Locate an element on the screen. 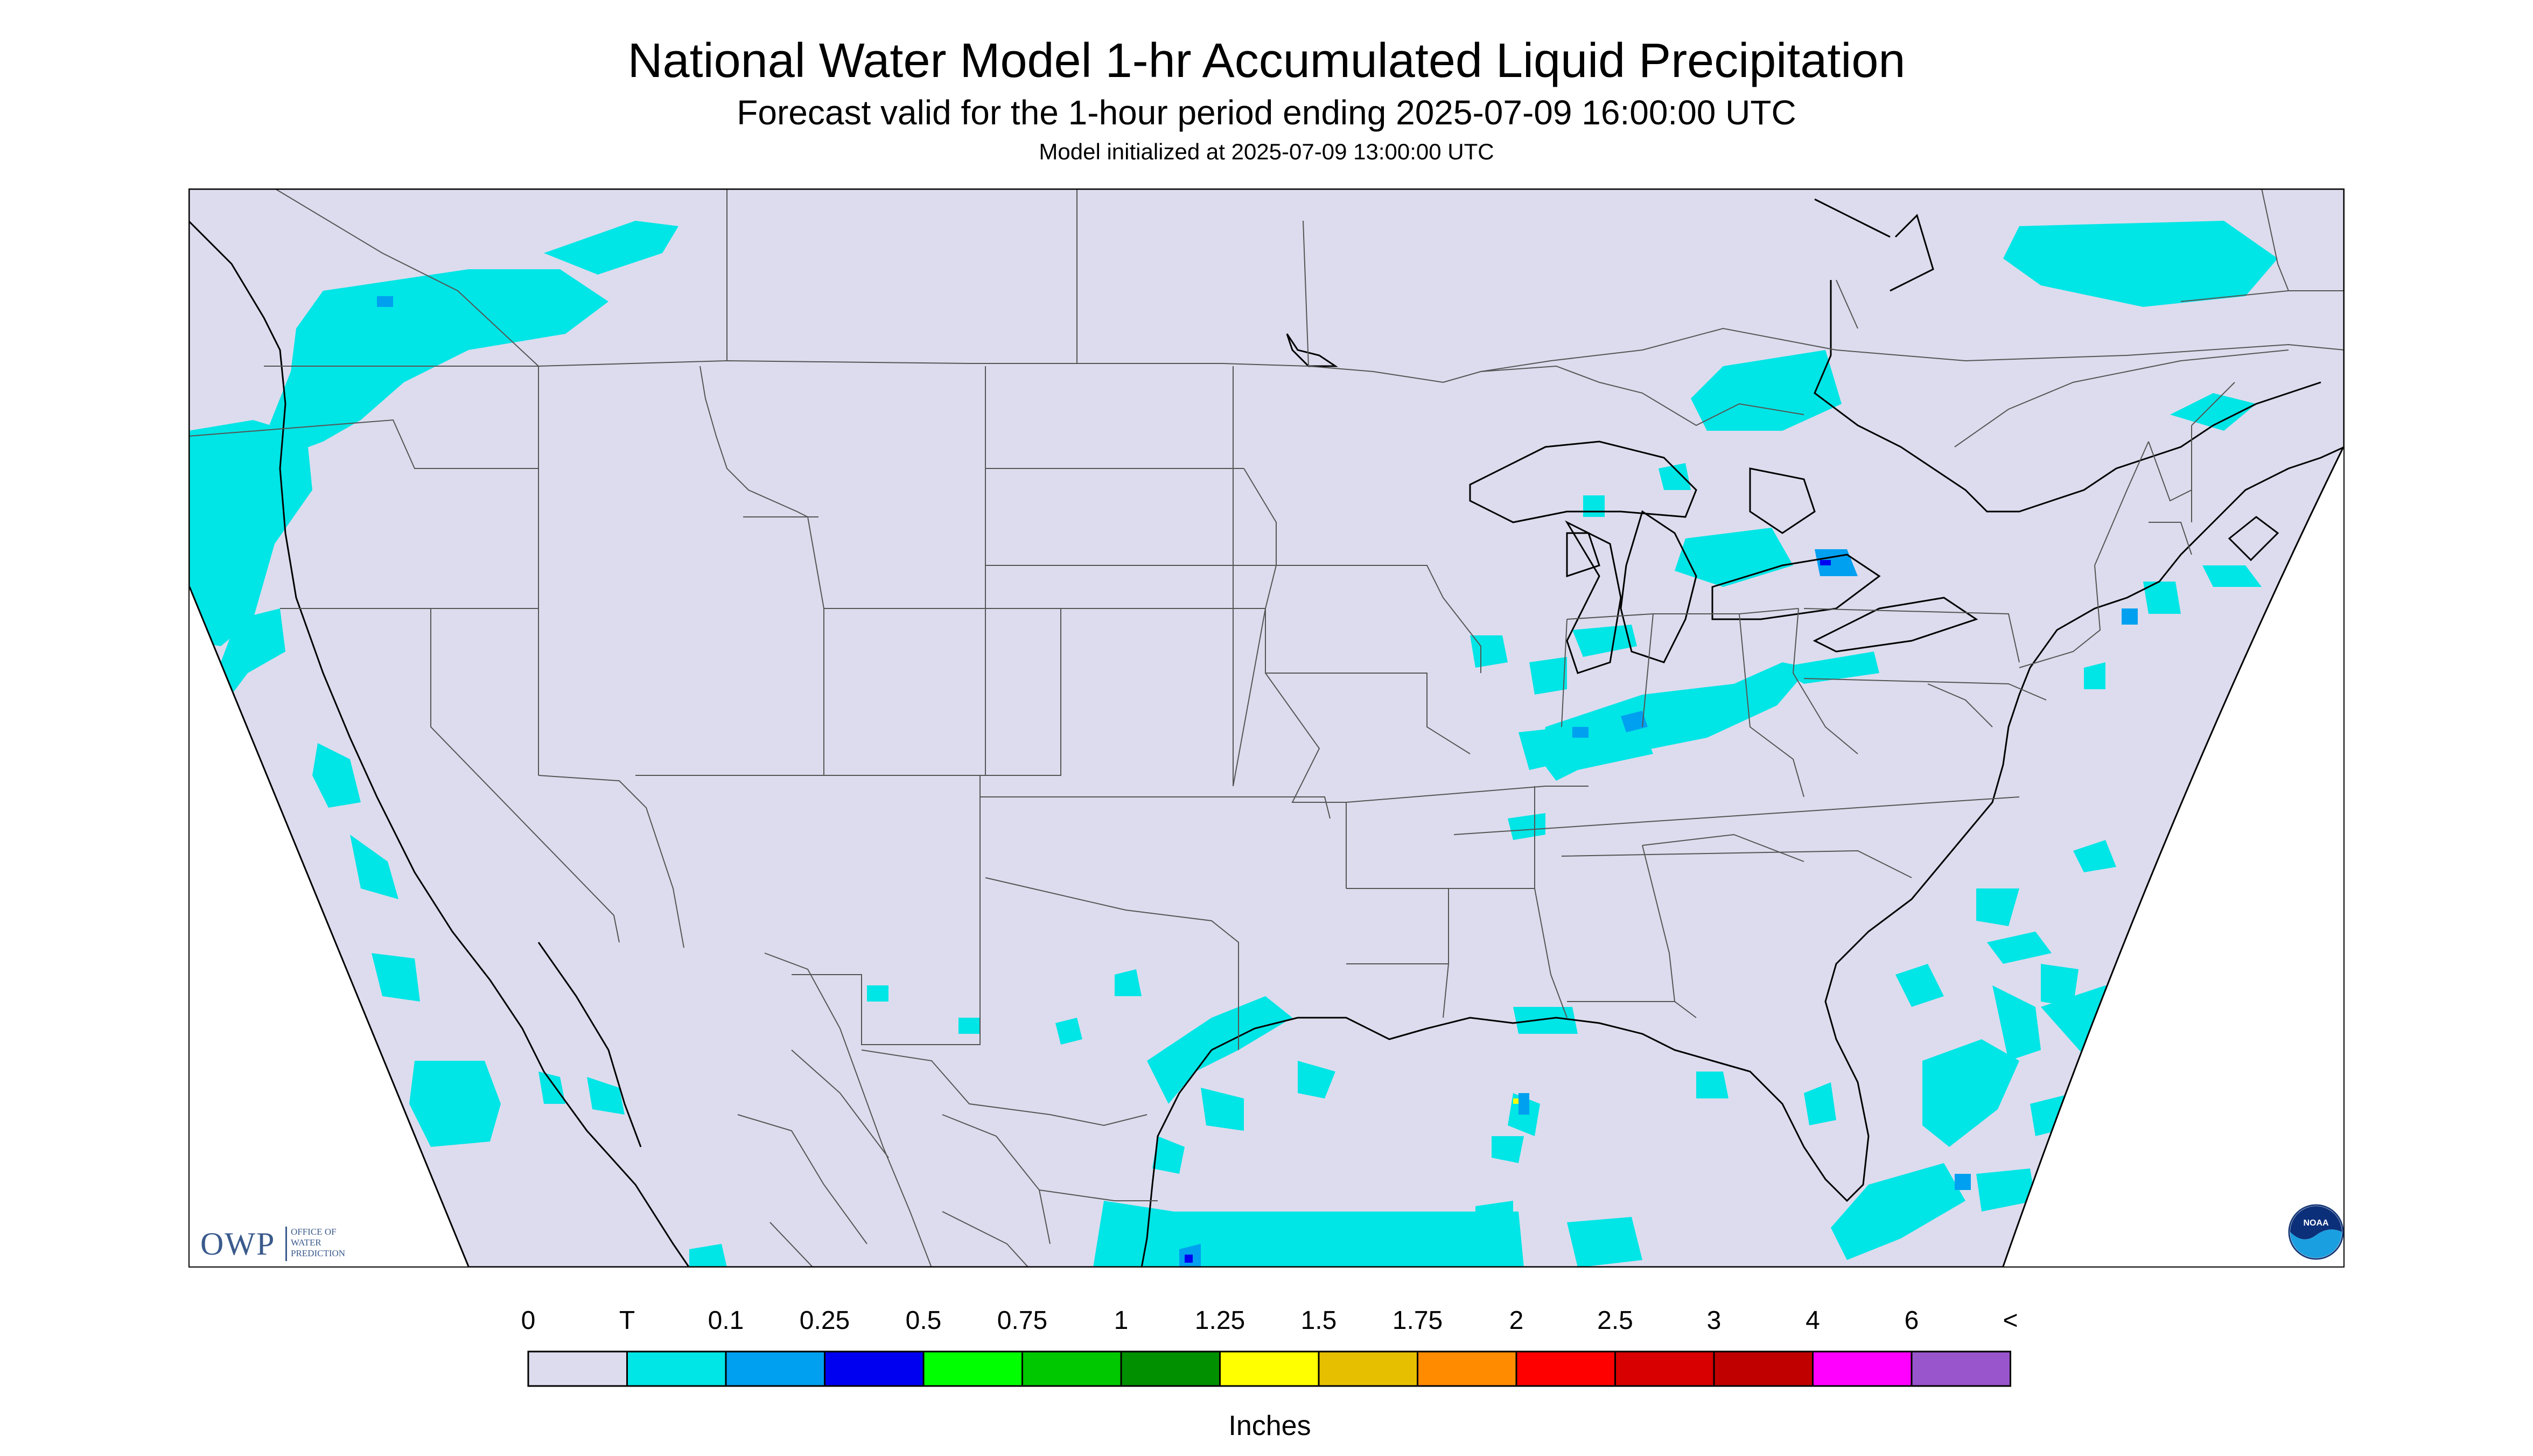 The width and height of the screenshot is (2533, 1456). legend-labels: 0 T 0.1 0.25 0.5 0.75 1 1.25 1.5 1.75 2 2.5 3 4 6 < is located at coordinates (1269, 1320).